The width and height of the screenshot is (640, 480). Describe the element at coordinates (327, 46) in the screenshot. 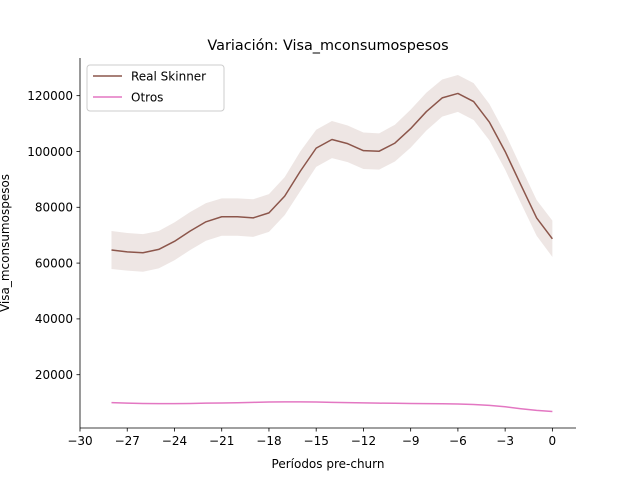

I see `chart-title: Variación: Visa_mconsumospesos` at that location.